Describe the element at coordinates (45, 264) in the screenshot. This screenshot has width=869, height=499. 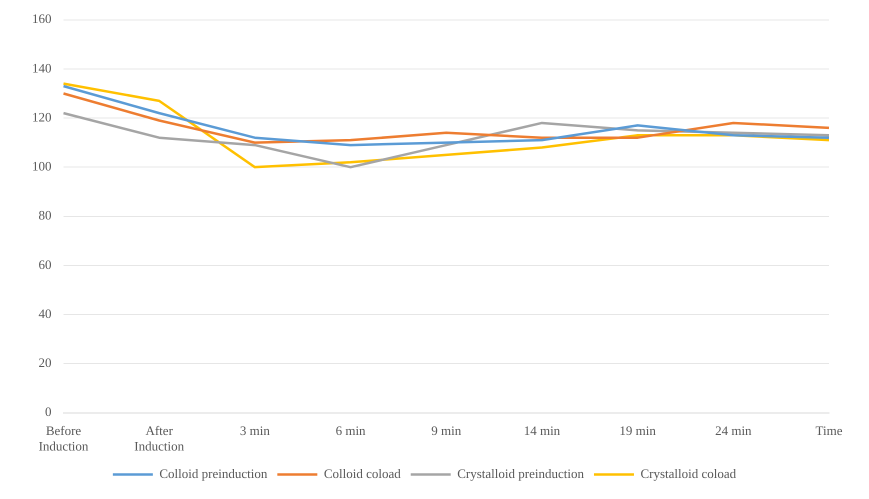
I see `y-tick-label: 60` at that location.